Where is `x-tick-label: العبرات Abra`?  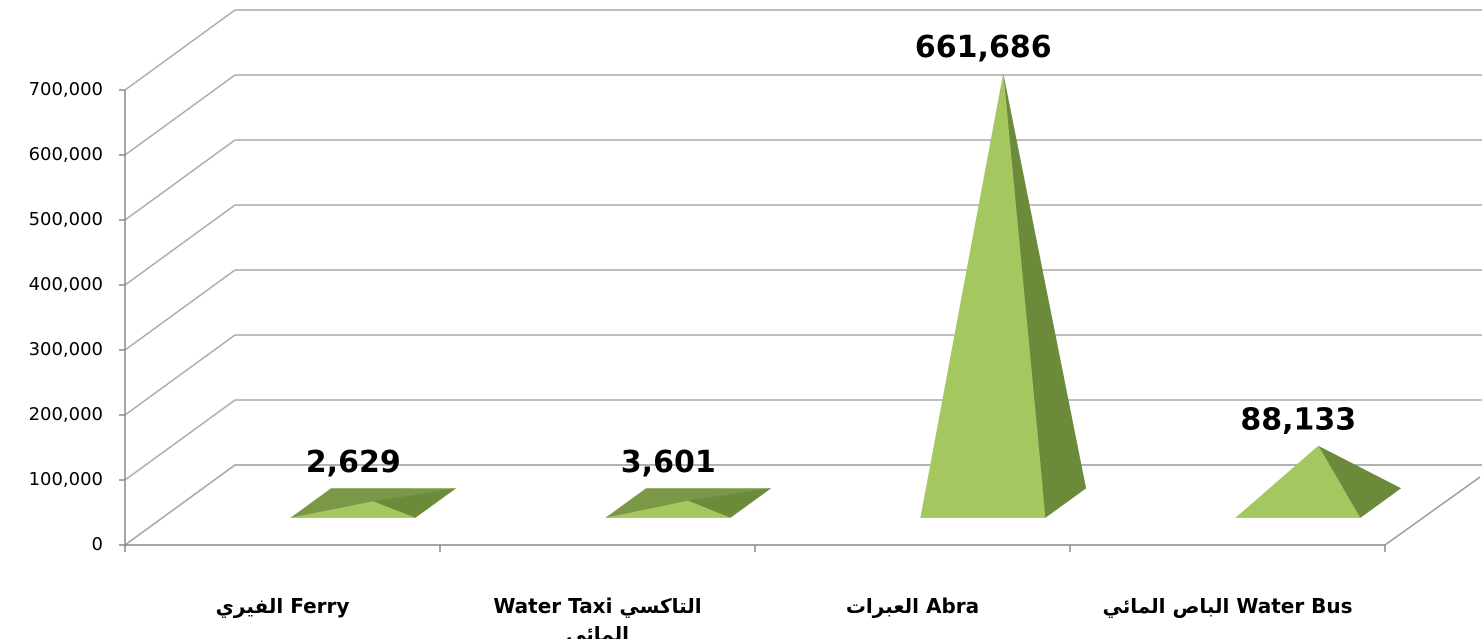 x-tick-label: العبرات Abra is located at coordinates (912, 606).